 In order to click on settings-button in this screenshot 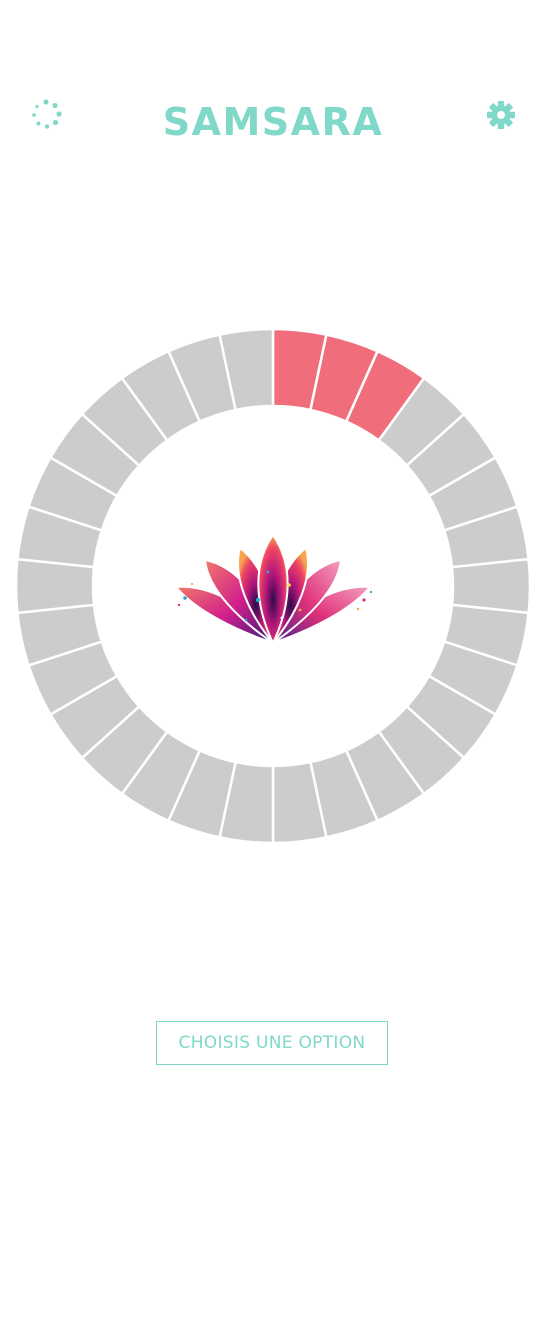, I will do `click(501, 115)`.